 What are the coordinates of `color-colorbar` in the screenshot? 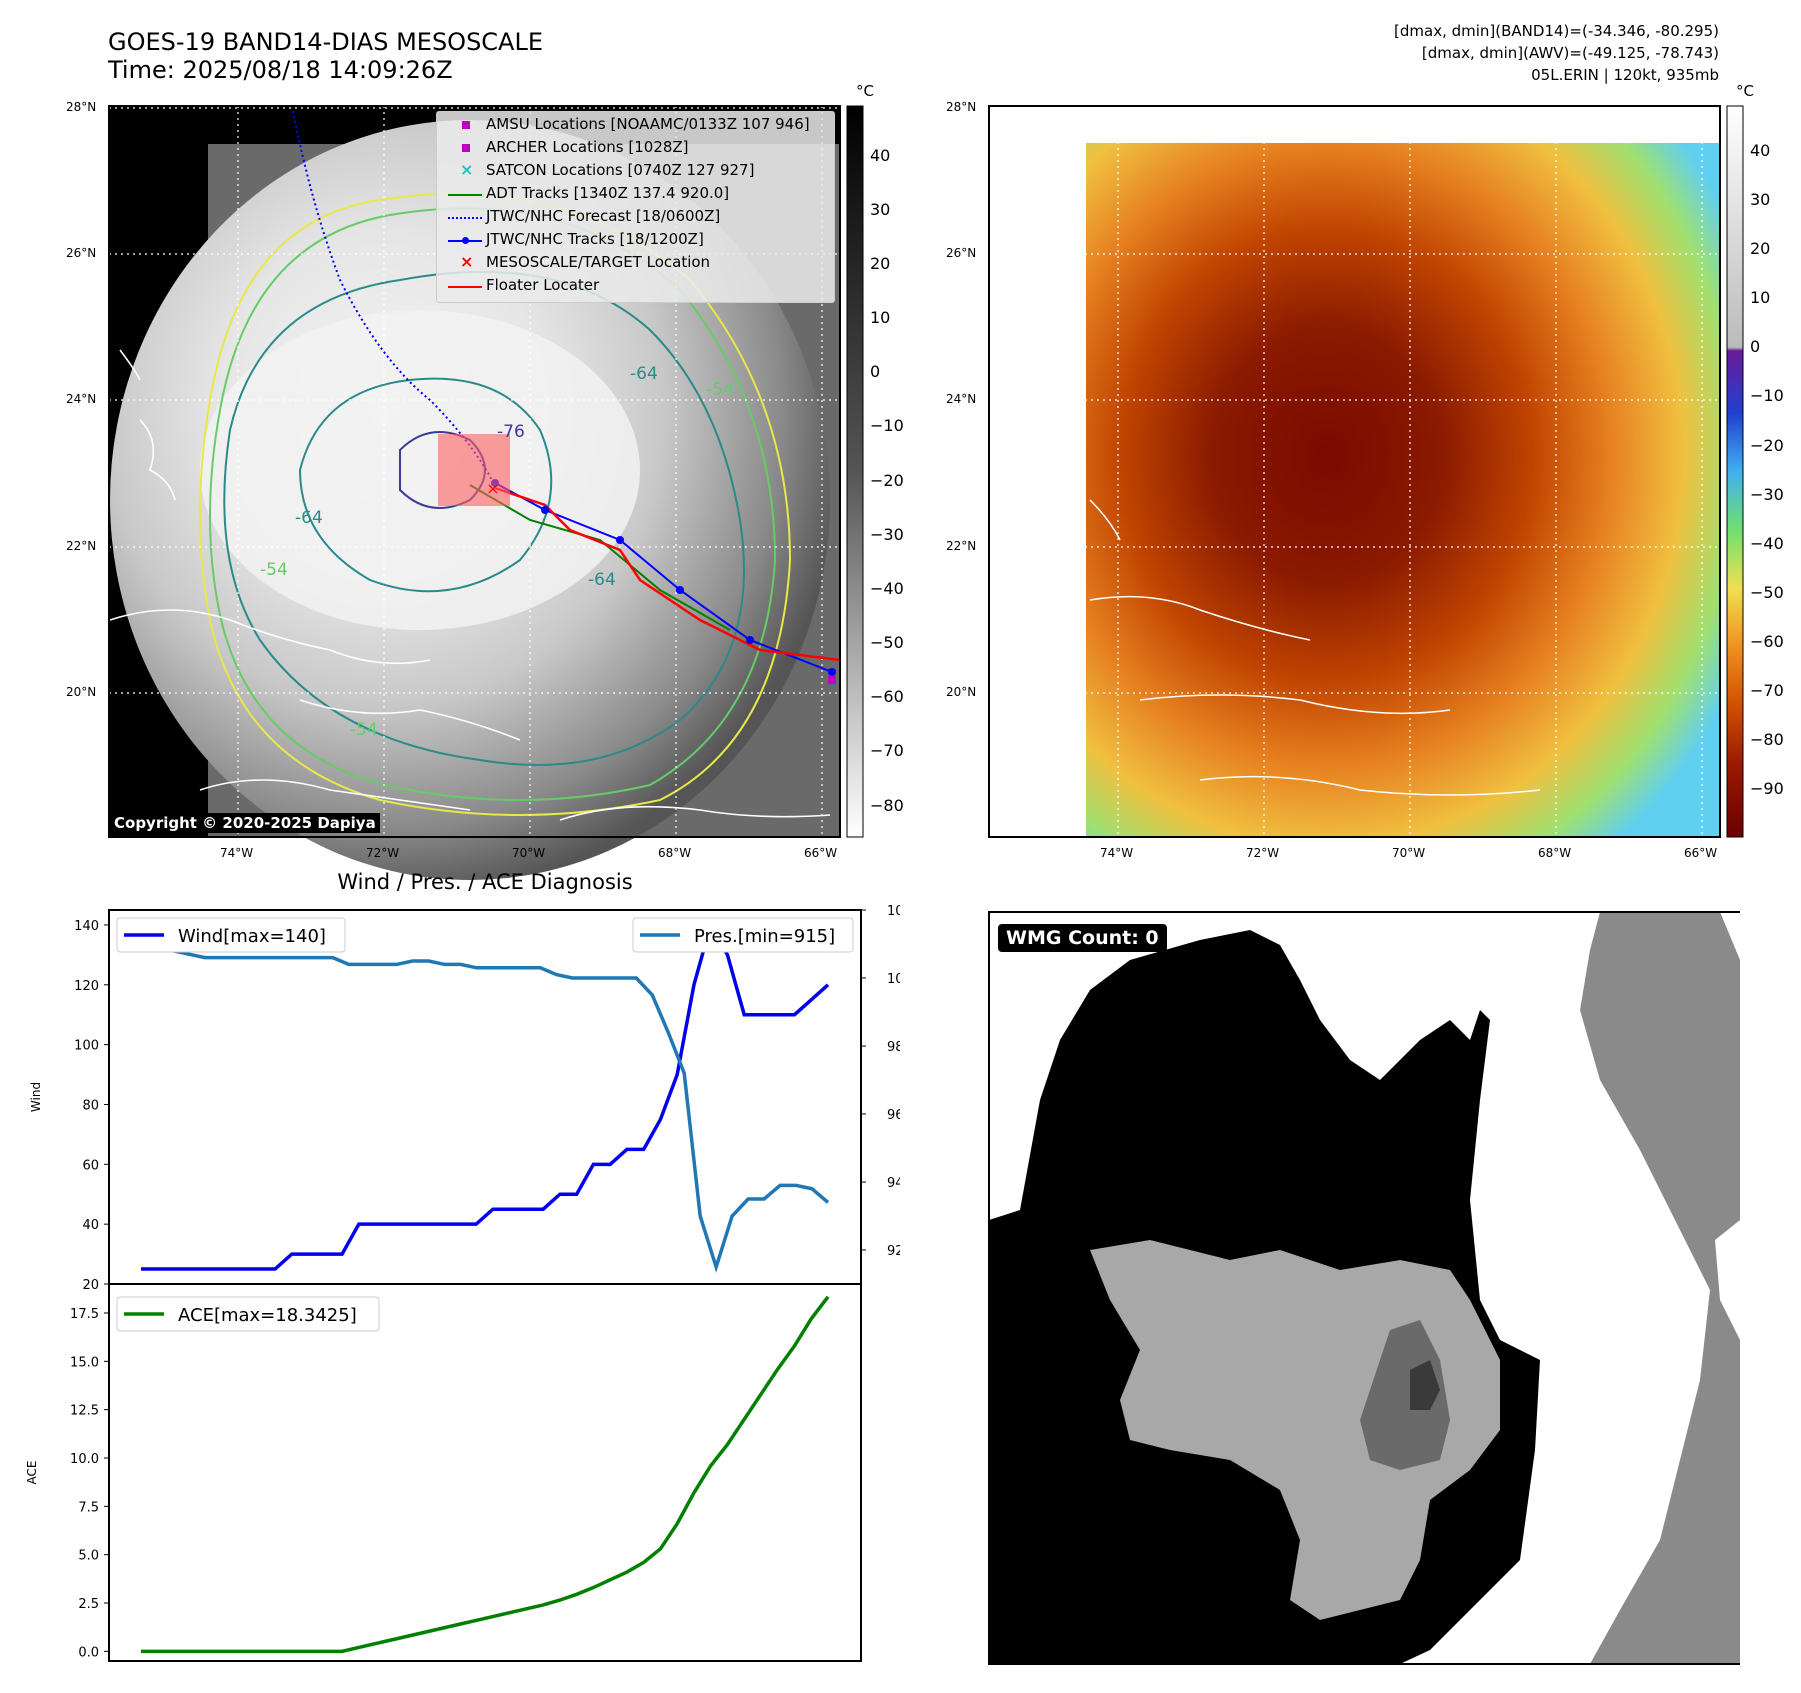 It's located at (1735, 471).